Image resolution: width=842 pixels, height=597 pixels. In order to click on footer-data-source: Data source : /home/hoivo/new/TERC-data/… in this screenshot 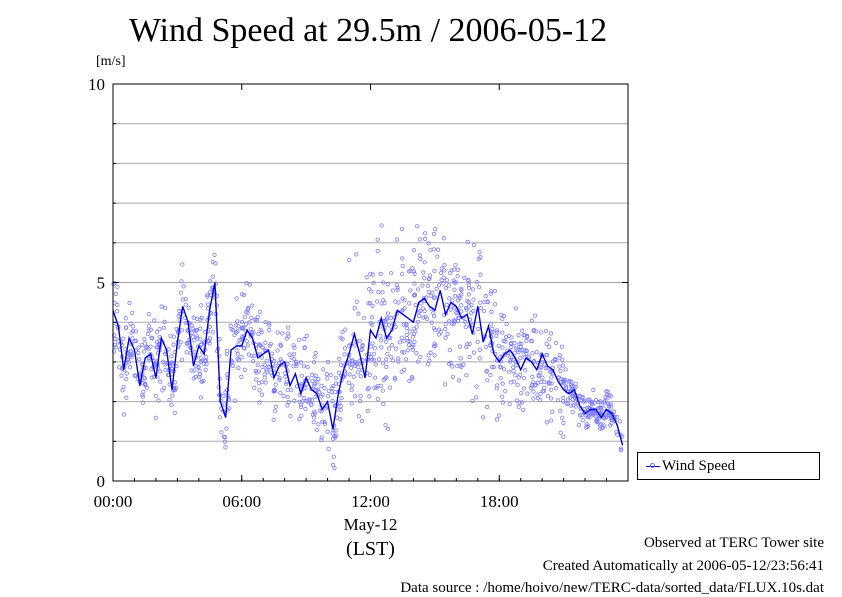, I will do `click(612, 588)`.